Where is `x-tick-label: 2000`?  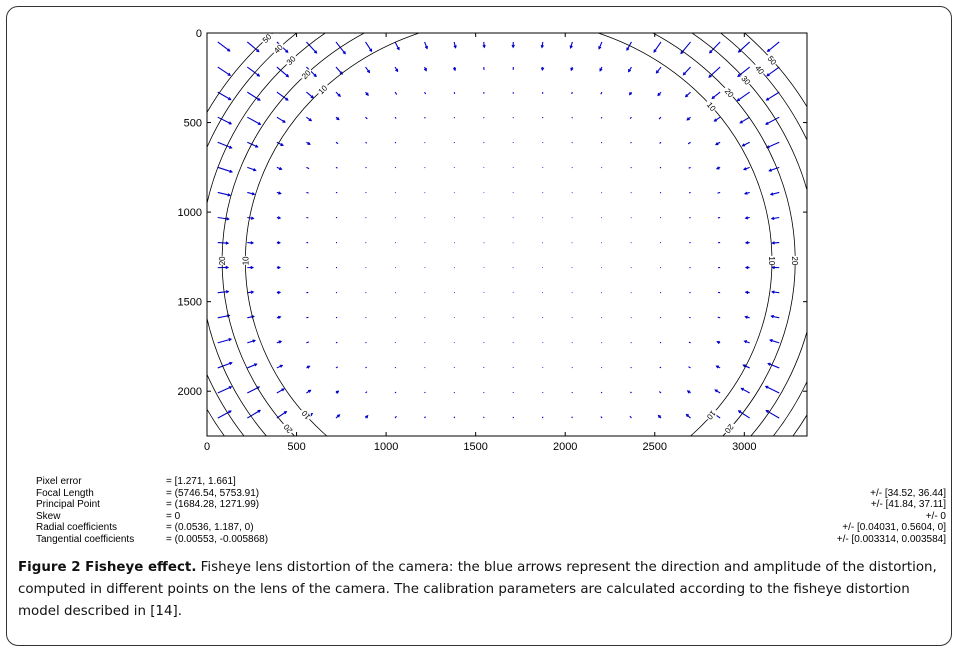 x-tick-label: 2000 is located at coordinates (565, 447).